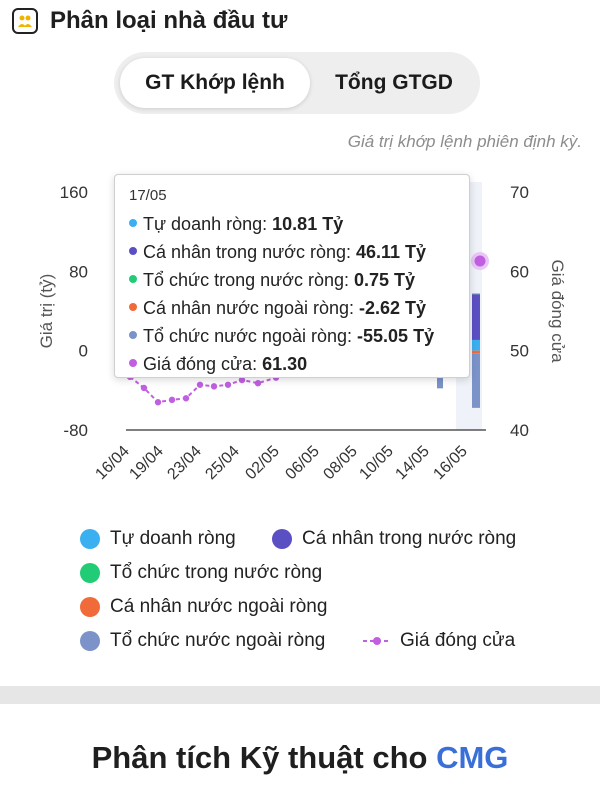  Describe the element at coordinates (396, 336) in the screenshot. I see `tooltip-value: -55.05 Tỷ` at that location.